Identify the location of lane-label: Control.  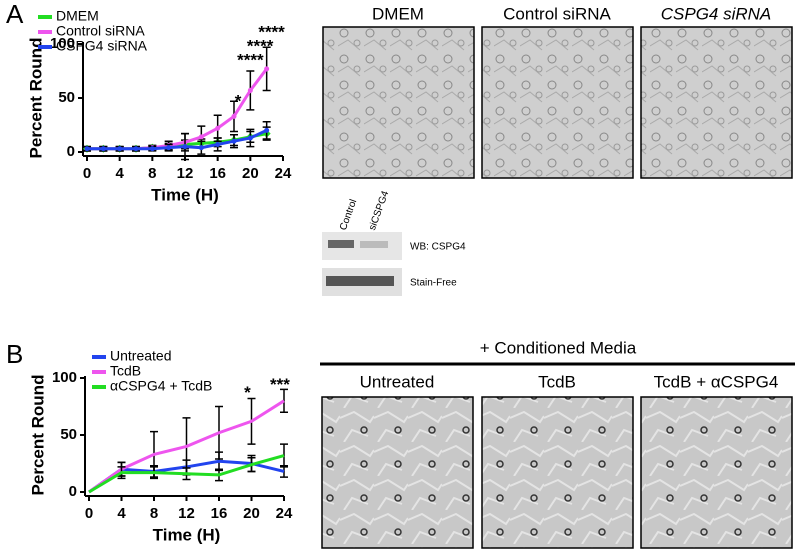
(348, 215).